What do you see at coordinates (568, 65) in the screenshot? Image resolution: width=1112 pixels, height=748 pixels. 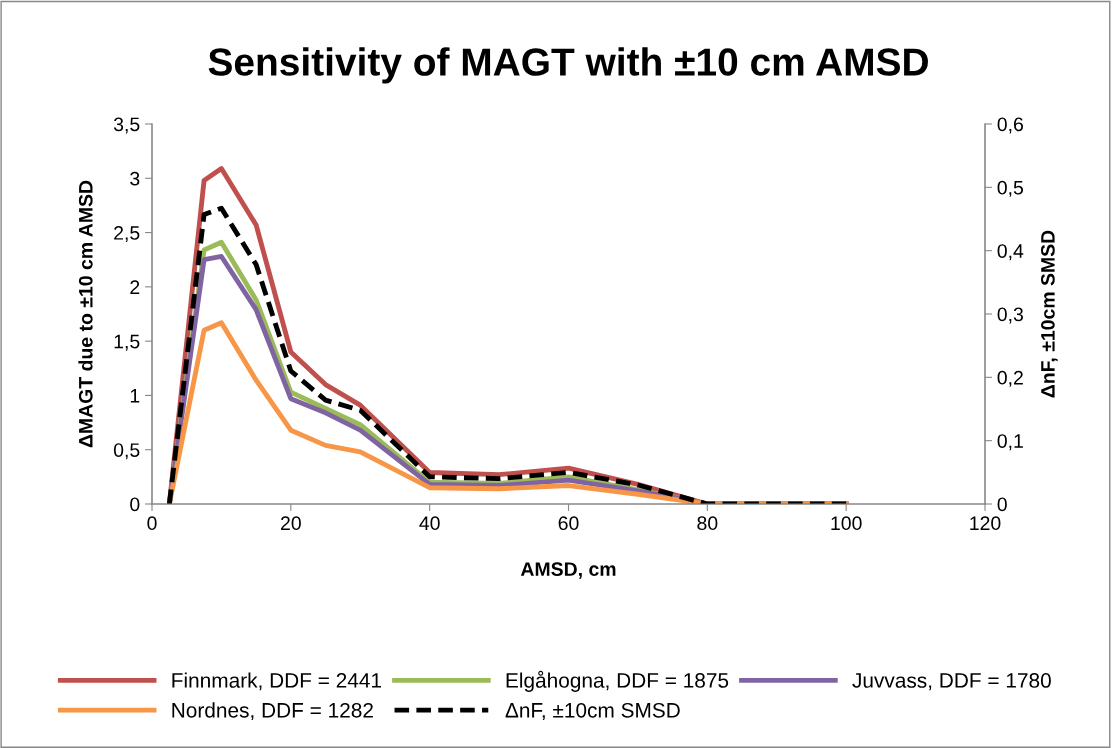 I see `chart-title: Sensitivity of MAGT with ±10 cm AMSD` at bounding box center [568, 65].